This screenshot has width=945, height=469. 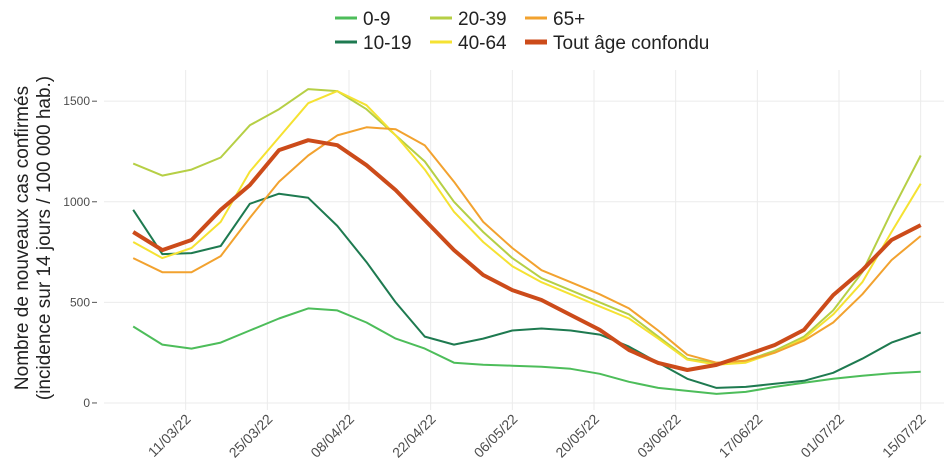 I want to click on y-axis-title-line: Nombre de nouveaux cas confirmés, so click(x=22, y=238).